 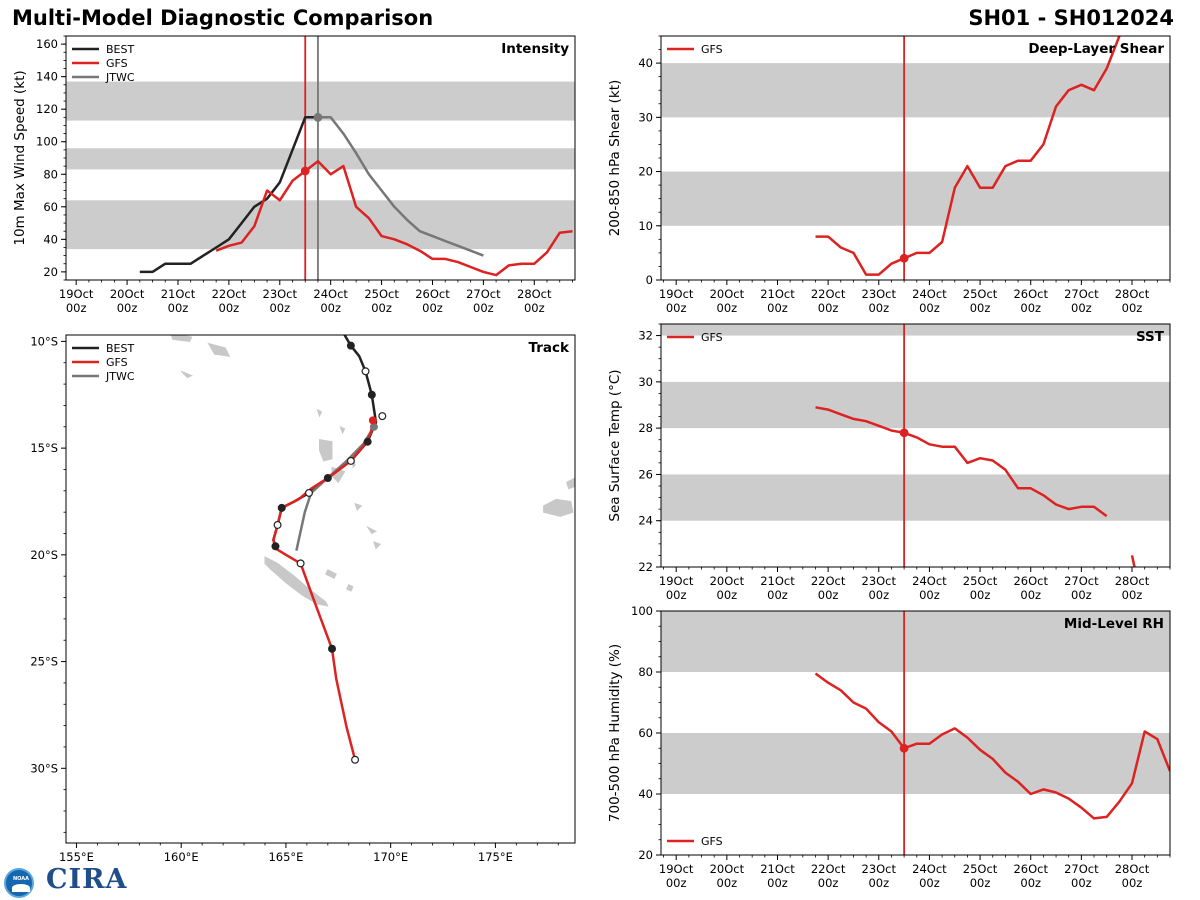 What do you see at coordinates (181, 857) in the screenshot?
I see `track-xtick-label-1: 160°E` at bounding box center [181, 857].